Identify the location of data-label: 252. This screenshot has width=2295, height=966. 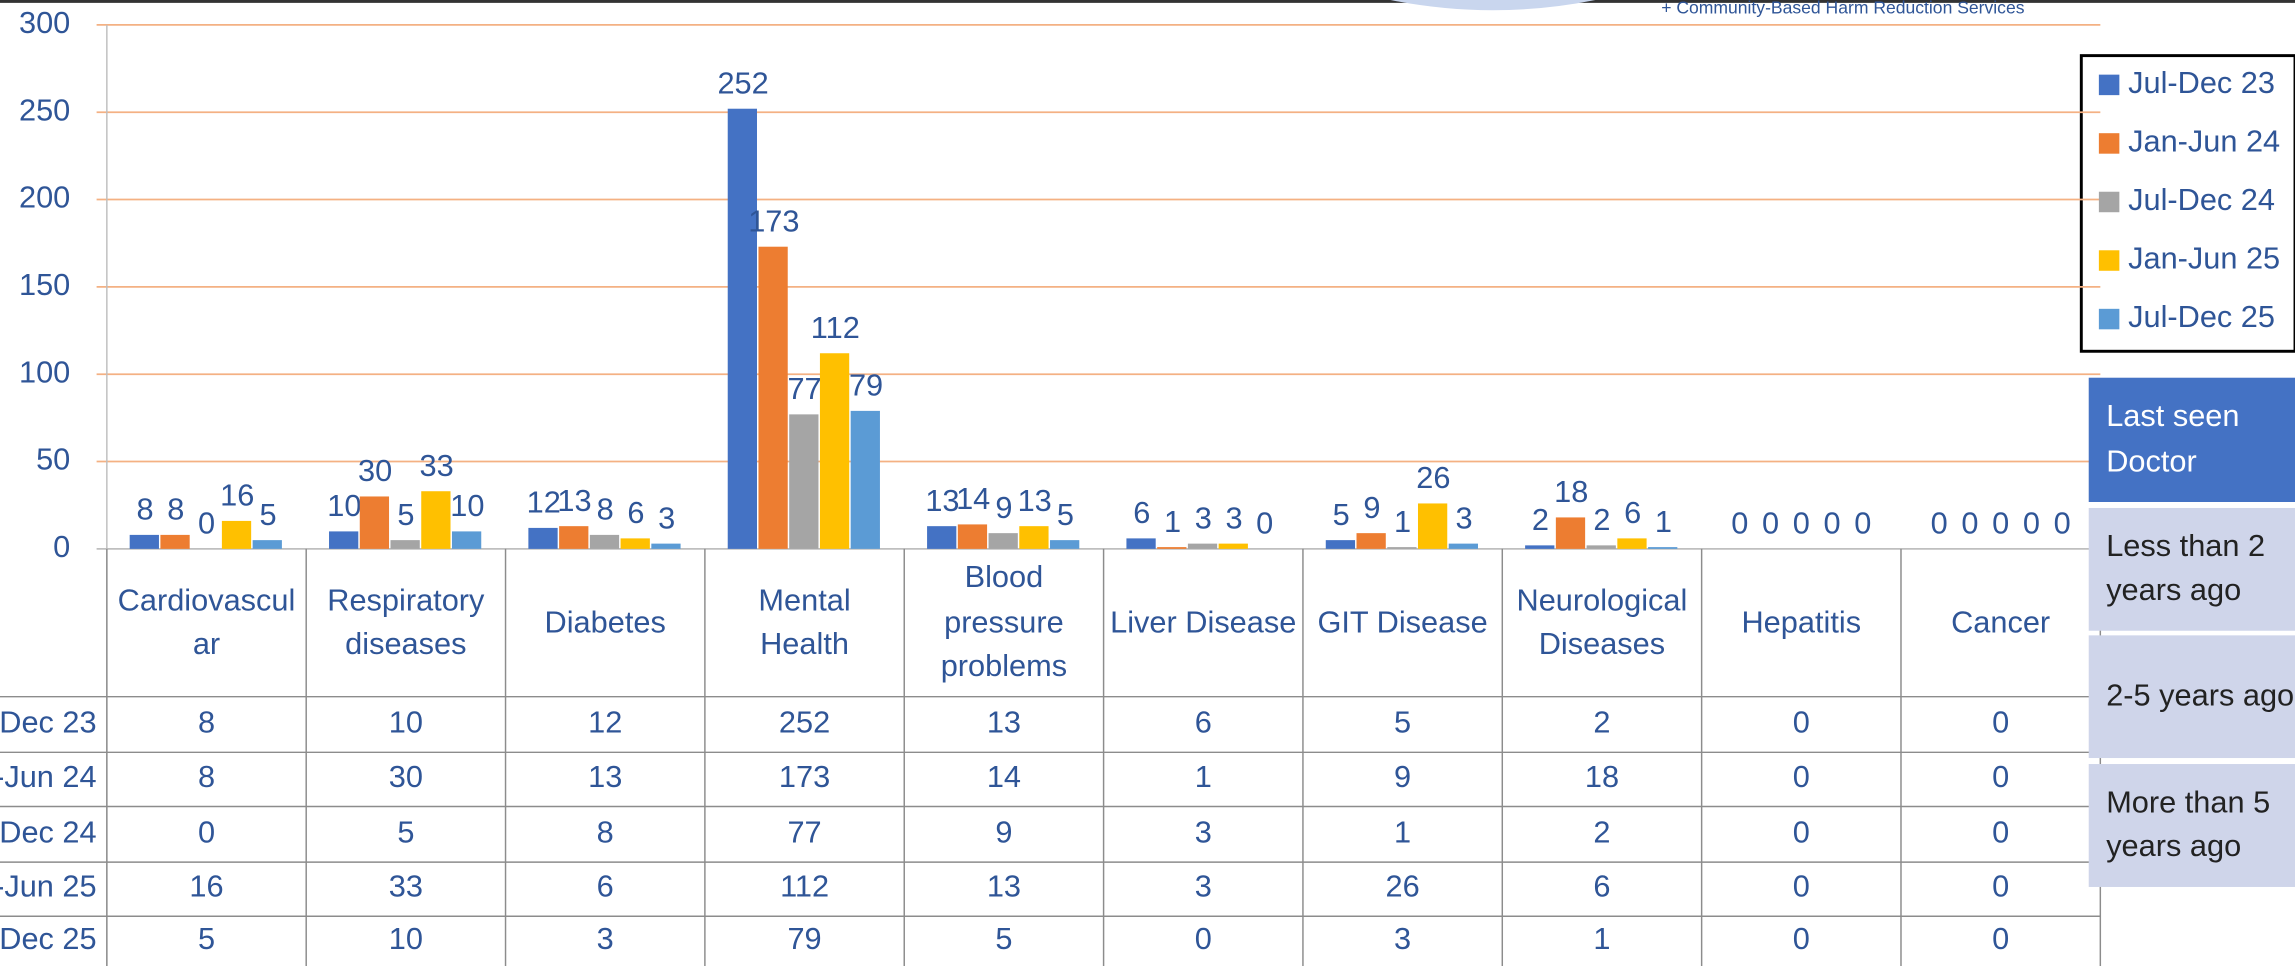
(742, 82).